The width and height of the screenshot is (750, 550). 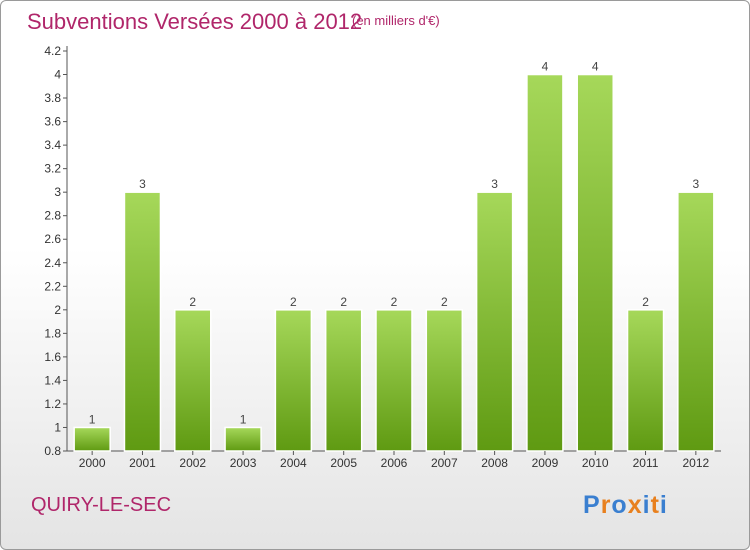 I want to click on y-tick-label: 4, so click(x=57, y=75).